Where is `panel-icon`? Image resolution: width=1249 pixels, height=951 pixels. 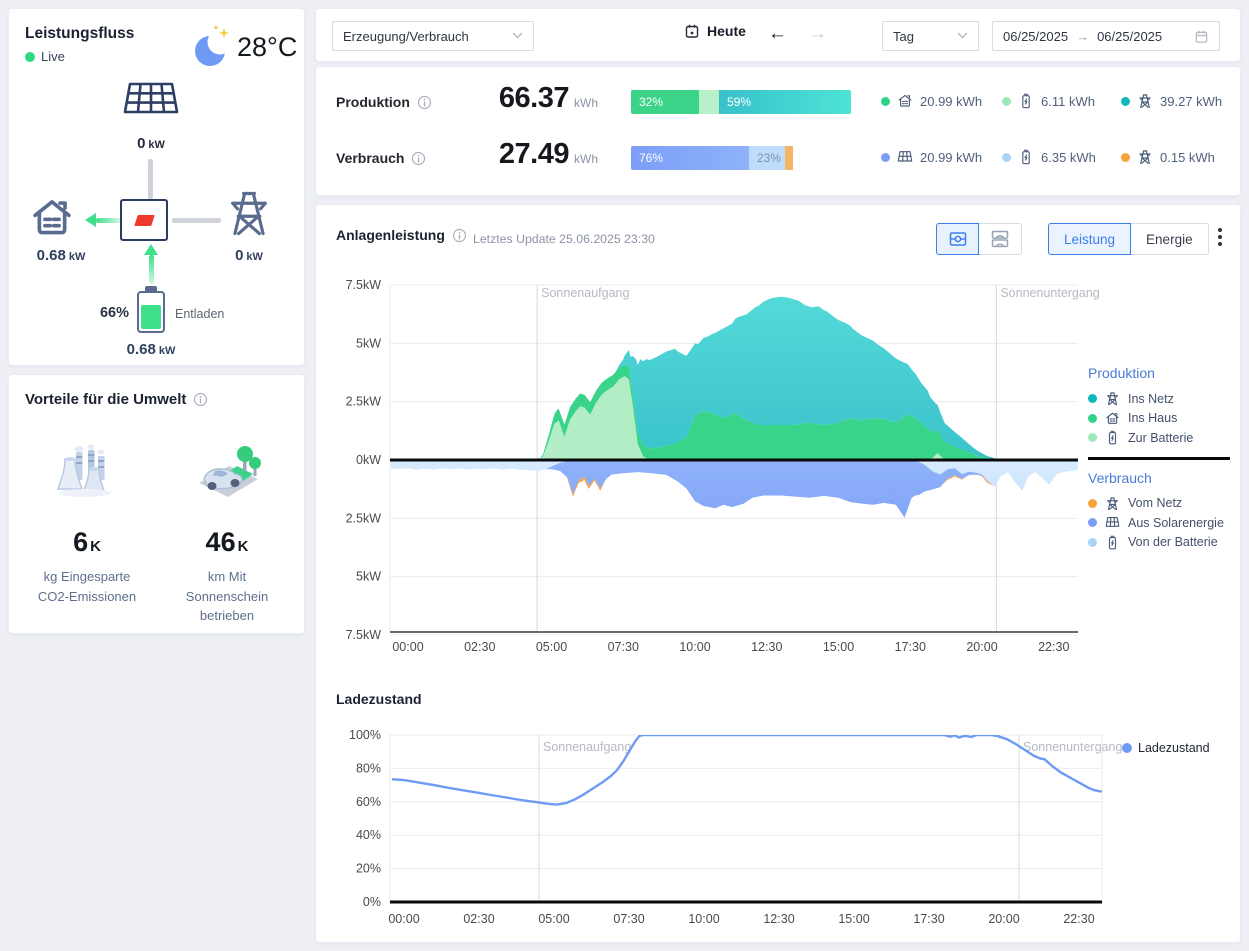 panel-icon is located at coordinates (1112, 522).